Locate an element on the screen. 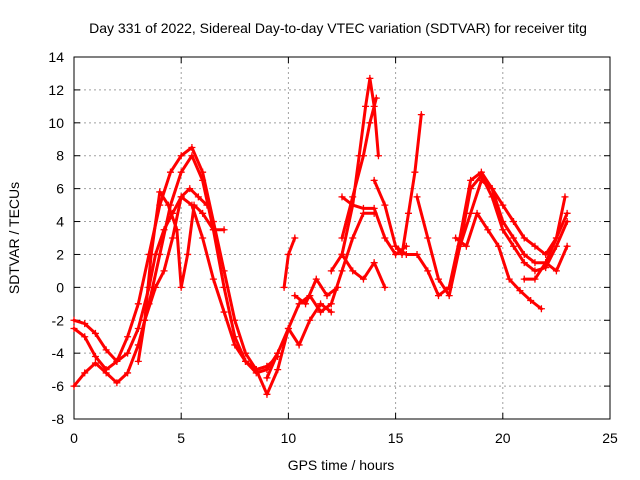 The width and height of the screenshot is (640, 480). x-tick-label: 10 is located at coordinates (289, 438).